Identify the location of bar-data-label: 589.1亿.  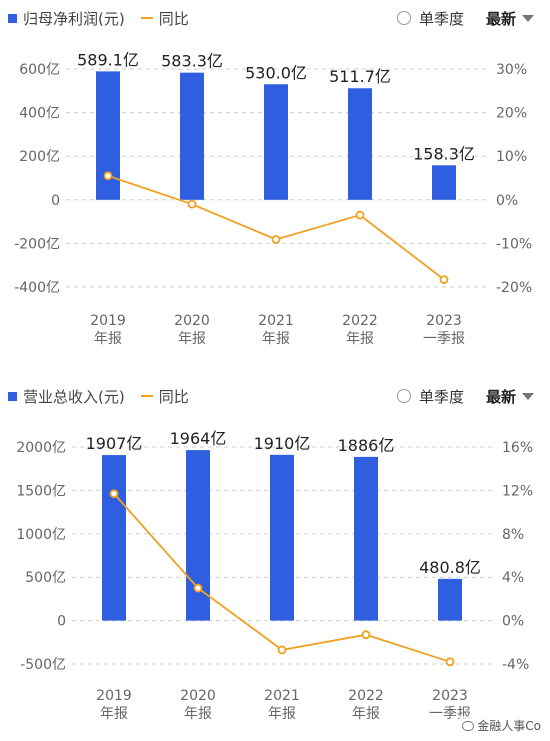
(108, 59).